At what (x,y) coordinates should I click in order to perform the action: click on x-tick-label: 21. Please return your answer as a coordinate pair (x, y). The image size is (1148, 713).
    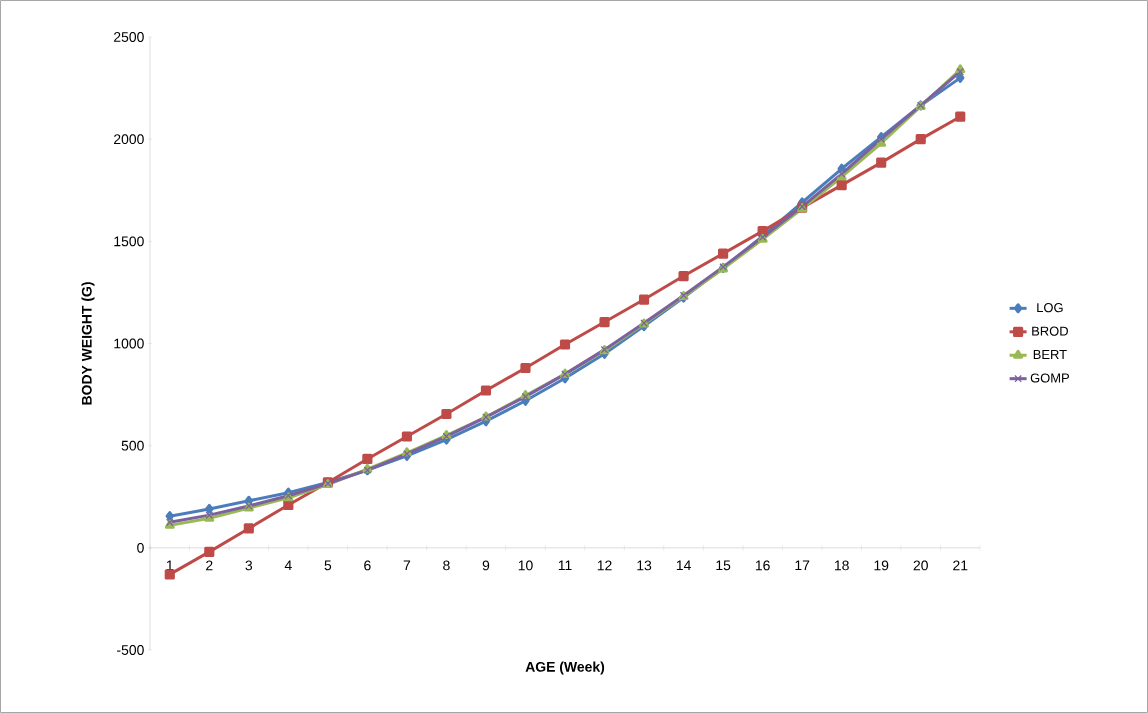
    Looking at the image, I should click on (960, 565).